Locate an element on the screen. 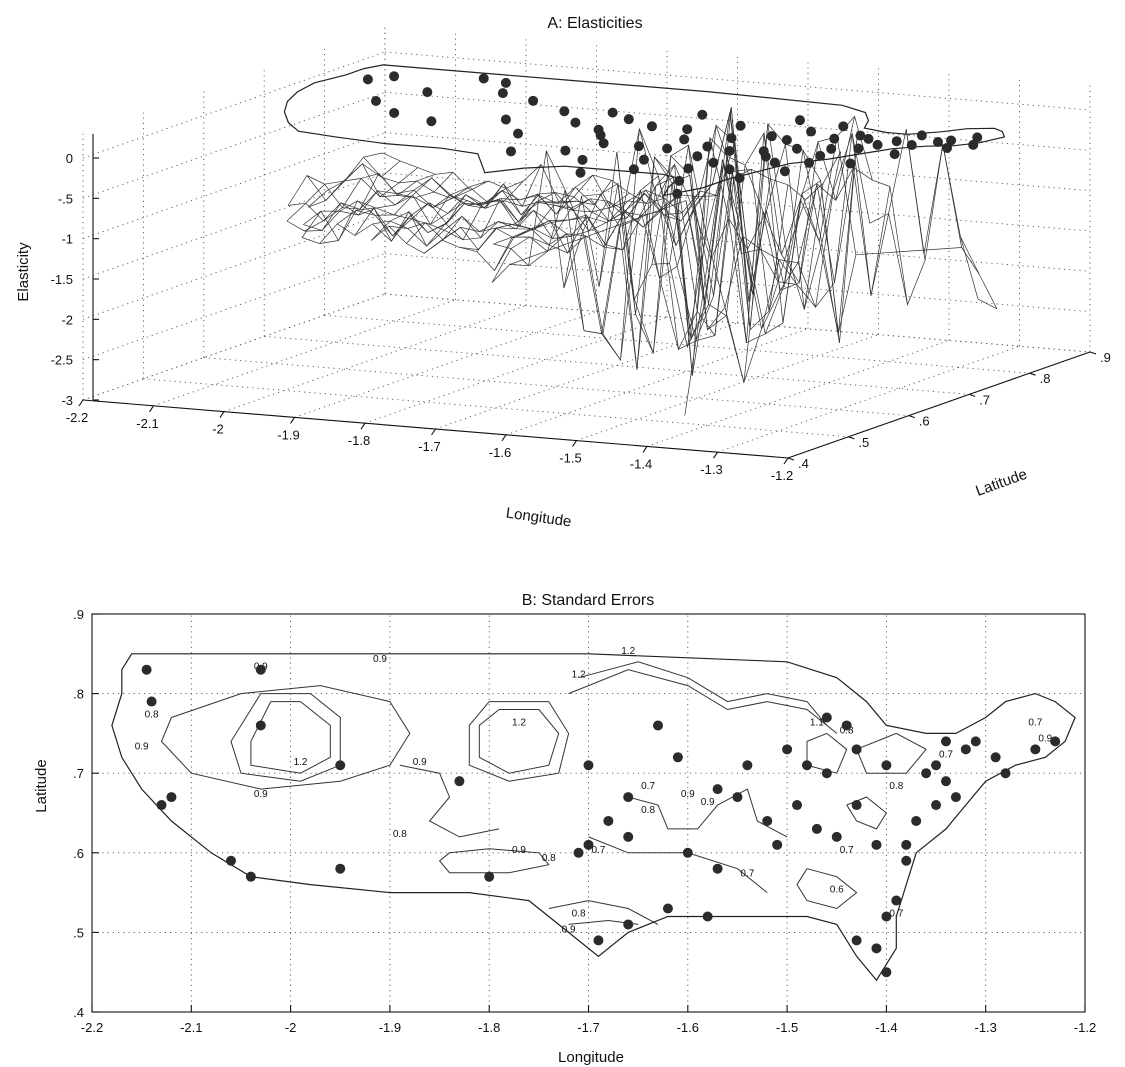 The width and height of the screenshot is (1125, 1067). panel-a-x-axis-label: Longitude is located at coordinates (539, 518).